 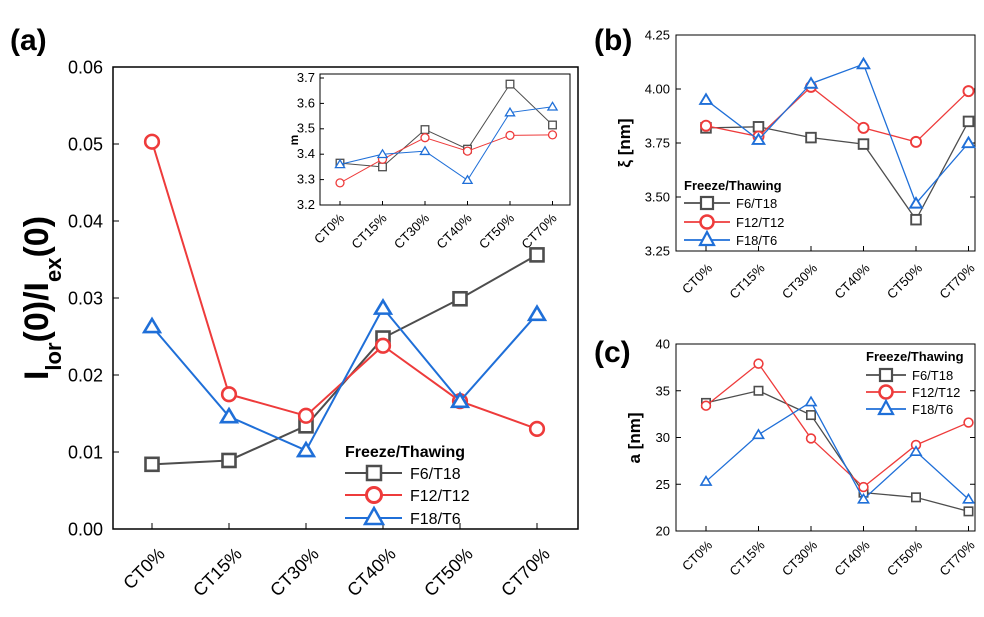 What do you see at coordinates (85, 67) in the screenshot?
I see `y-tick-label: 0.06` at bounding box center [85, 67].